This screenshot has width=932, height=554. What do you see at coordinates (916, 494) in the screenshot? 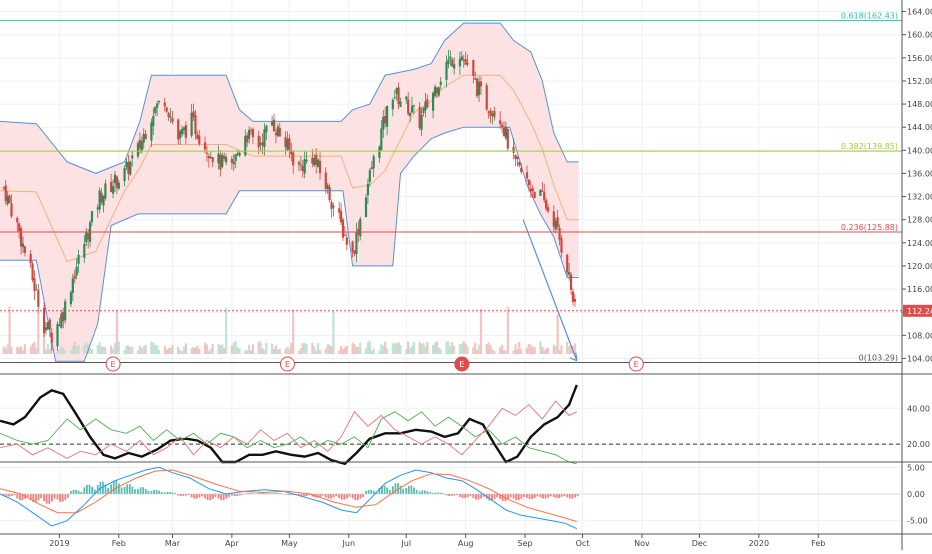
I see `macd-tick-label-1: 0.00` at bounding box center [916, 494].